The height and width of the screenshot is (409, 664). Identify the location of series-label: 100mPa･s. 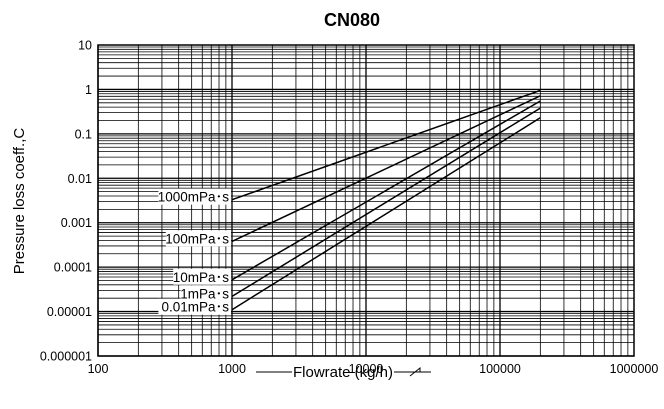
(197, 238).